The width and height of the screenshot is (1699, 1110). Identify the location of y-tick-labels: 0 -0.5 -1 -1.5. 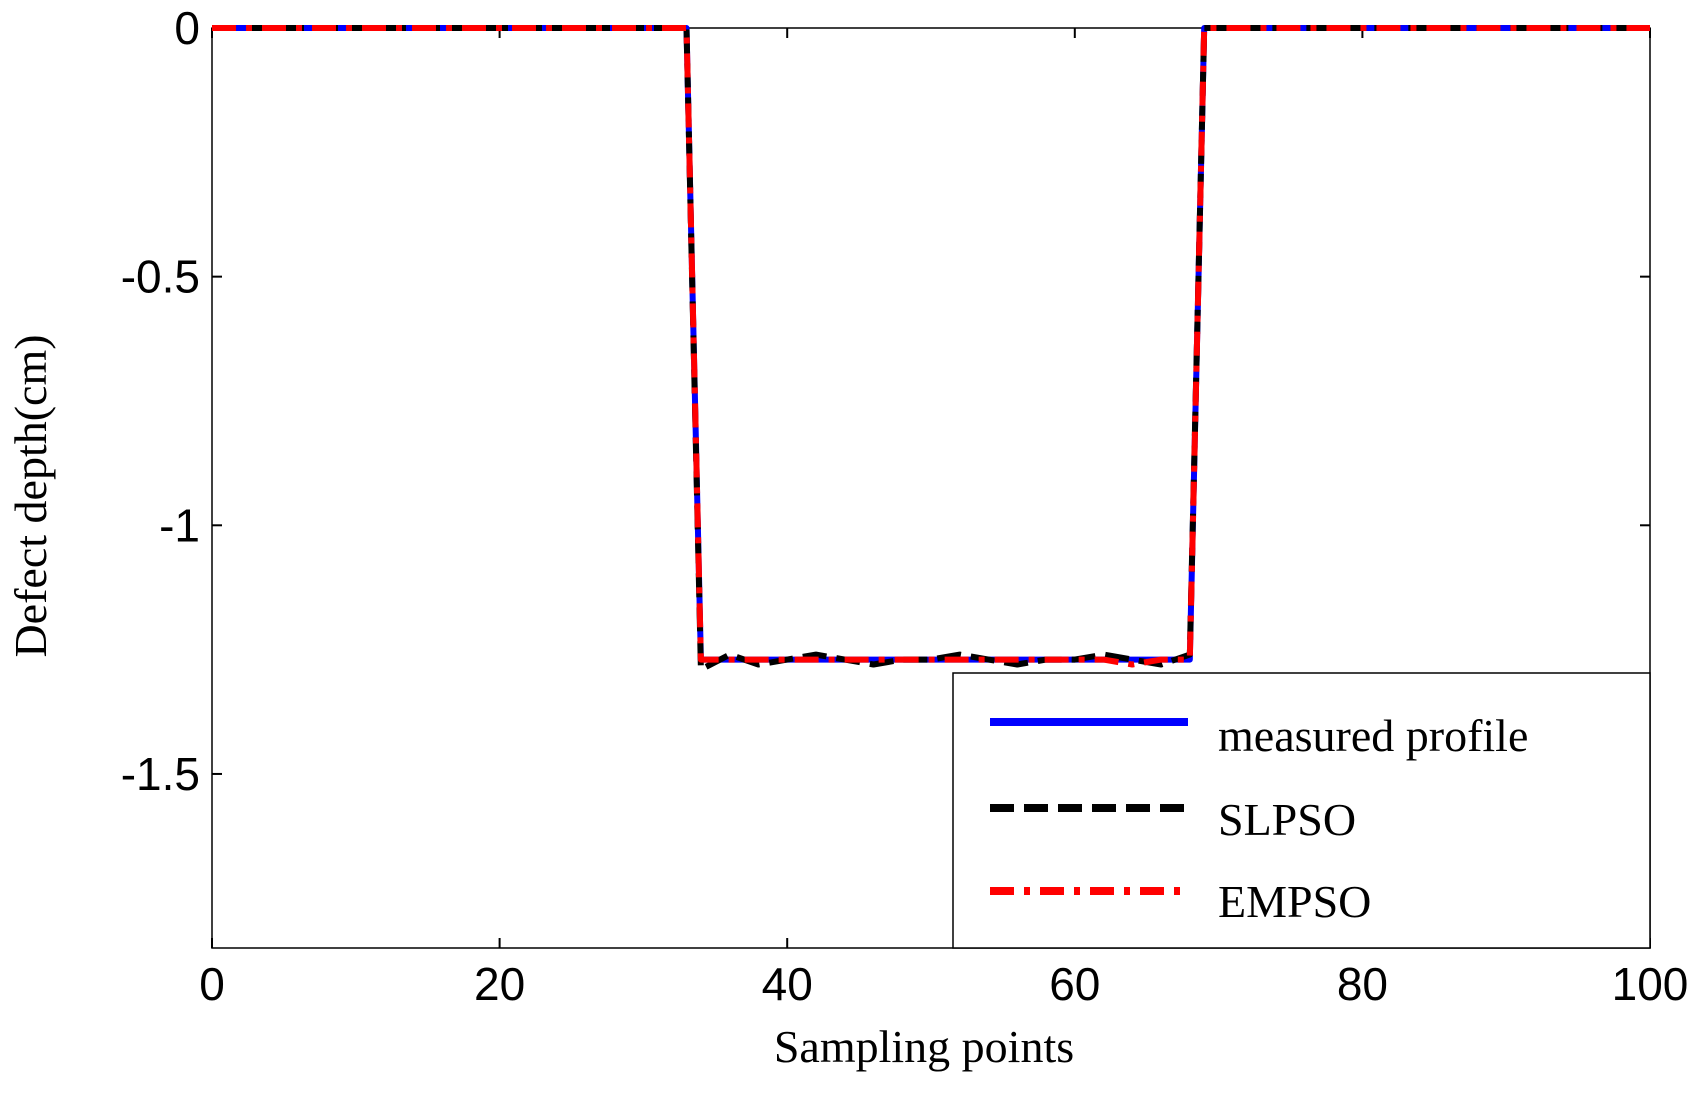
(160, 401).